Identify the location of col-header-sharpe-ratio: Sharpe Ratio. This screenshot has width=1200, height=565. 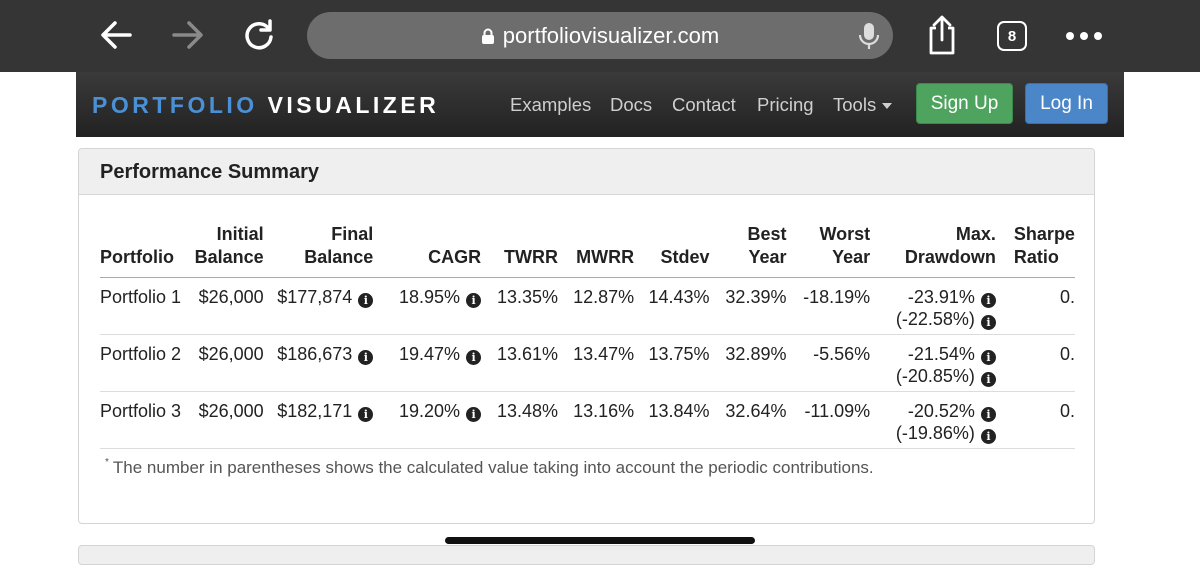
(1035, 250).